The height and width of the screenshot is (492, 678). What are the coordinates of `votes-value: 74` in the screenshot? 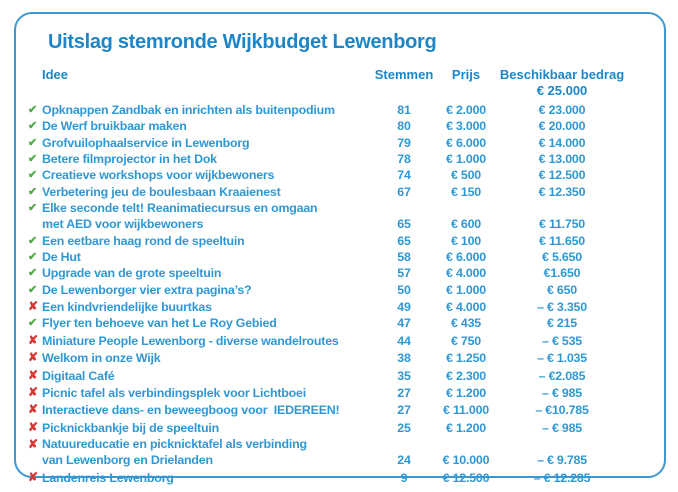 It's located at (404, 175).